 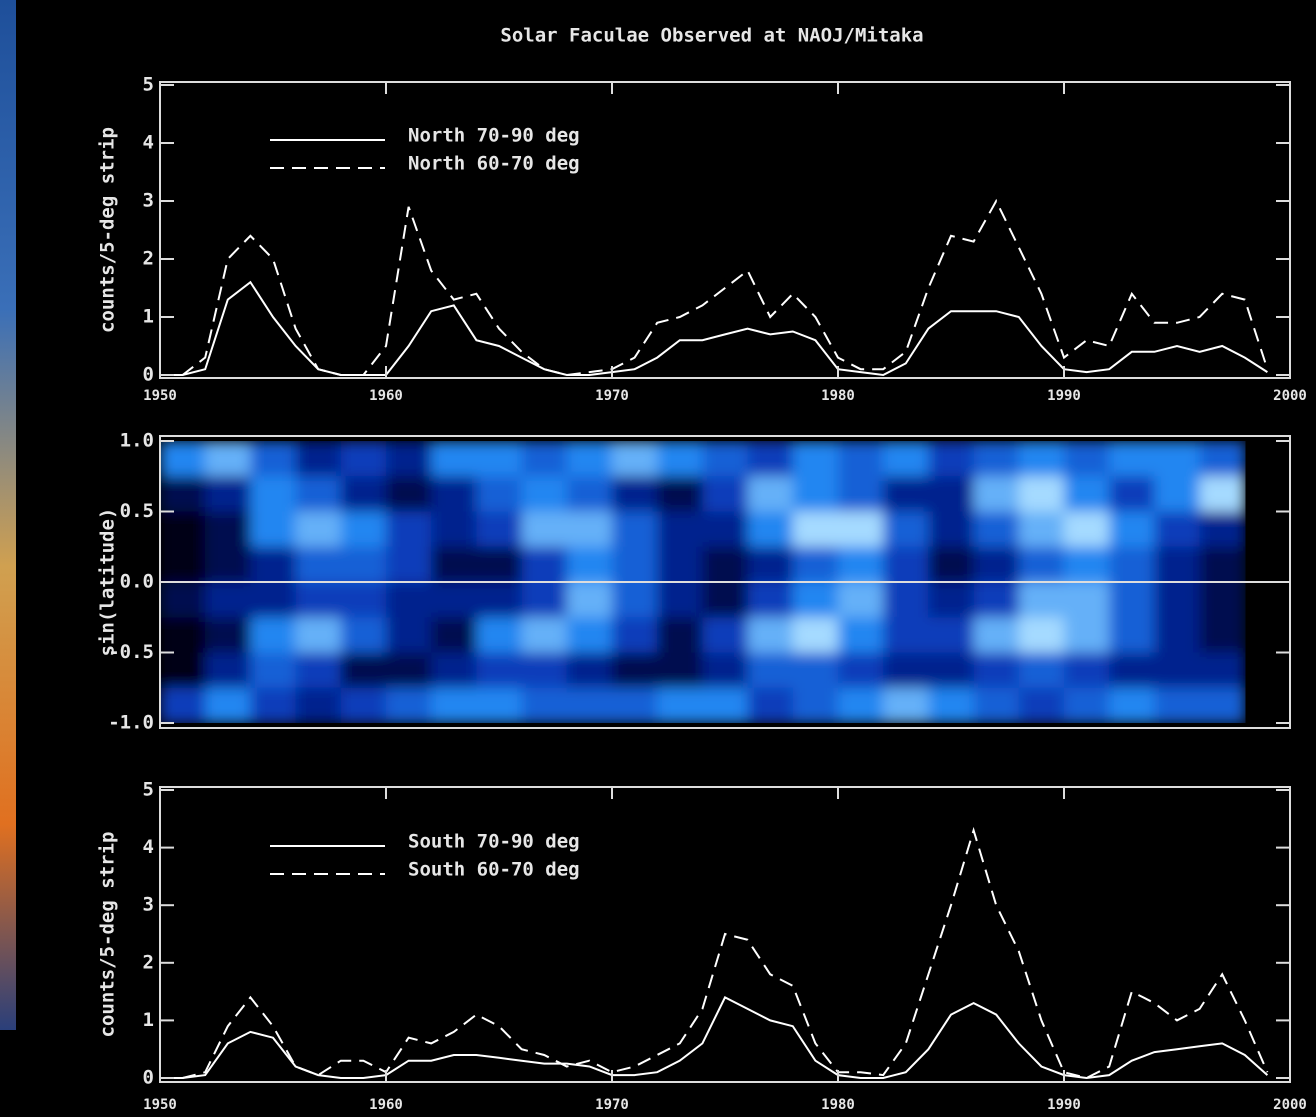 What do you see at coordinates (711, 36) in the screenshot?
I see `chart-title: Solar Faculae Observed at NAOJ/Mitaka` at bounding box center [711, 36].